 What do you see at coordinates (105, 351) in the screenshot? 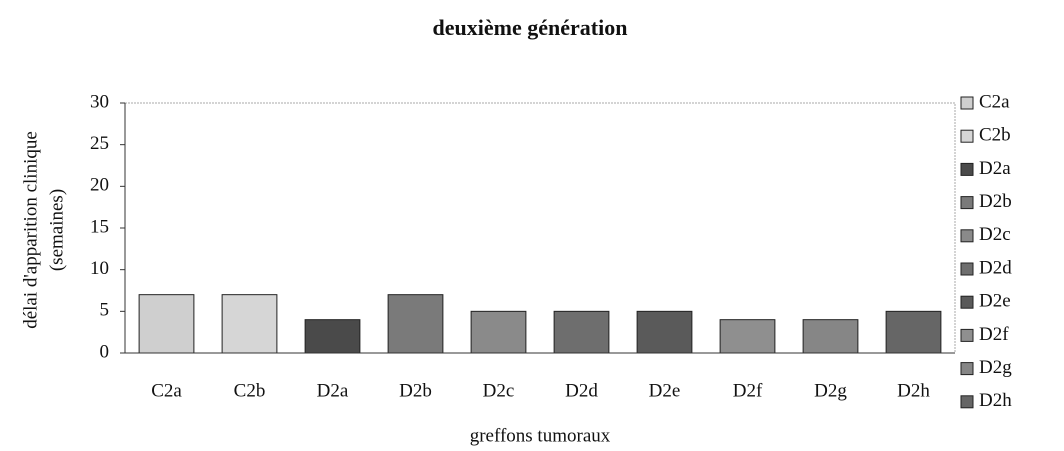
I see `y-tick-label: 0` at bounding box center [105, 351].